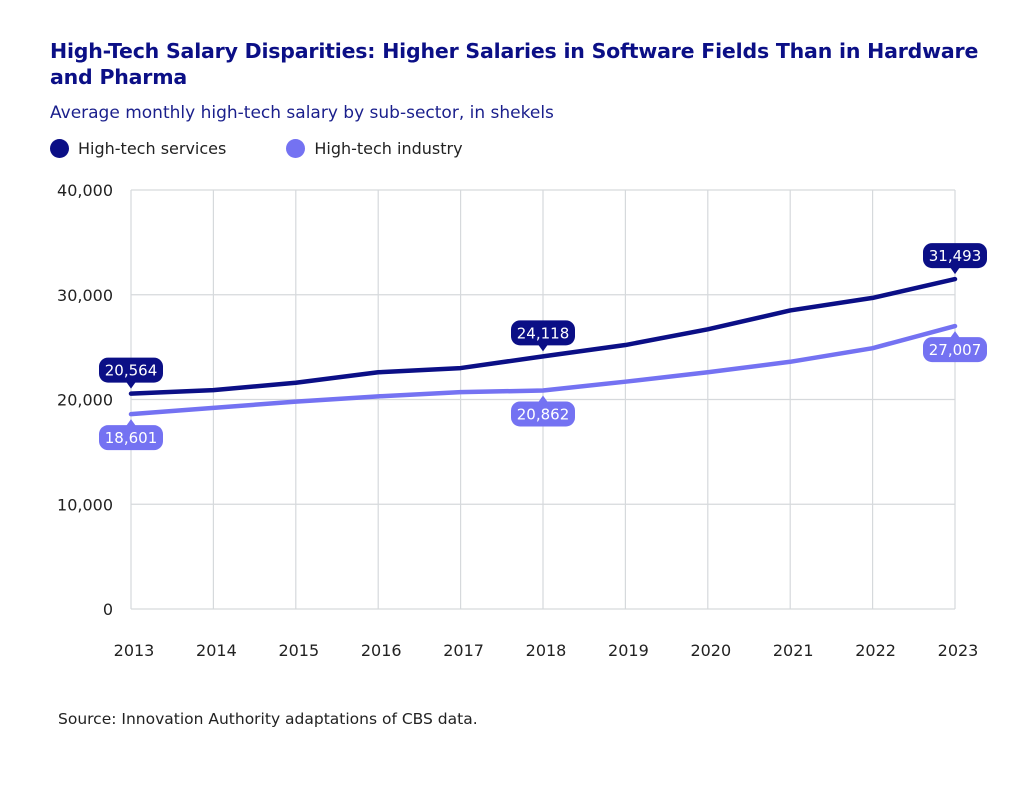 The image size is (1024, 786). Describe the element at coordinates (958, 650) in the screenshot. I see `x-tick-label: 2023` at that location.